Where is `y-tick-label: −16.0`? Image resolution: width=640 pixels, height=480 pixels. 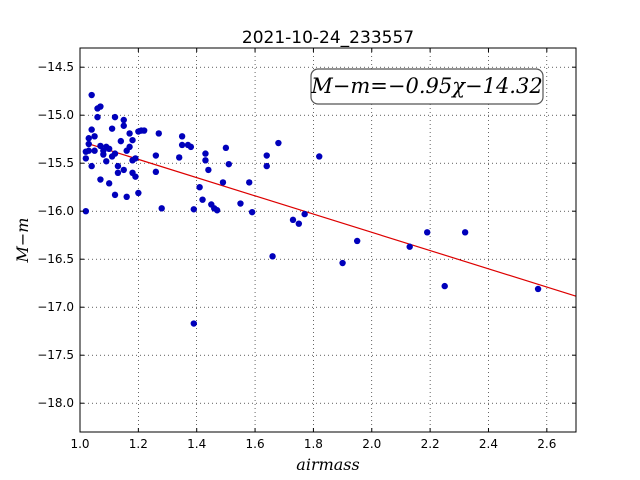
y-tick-label: −16.0 is located at coordinates (55, 211).